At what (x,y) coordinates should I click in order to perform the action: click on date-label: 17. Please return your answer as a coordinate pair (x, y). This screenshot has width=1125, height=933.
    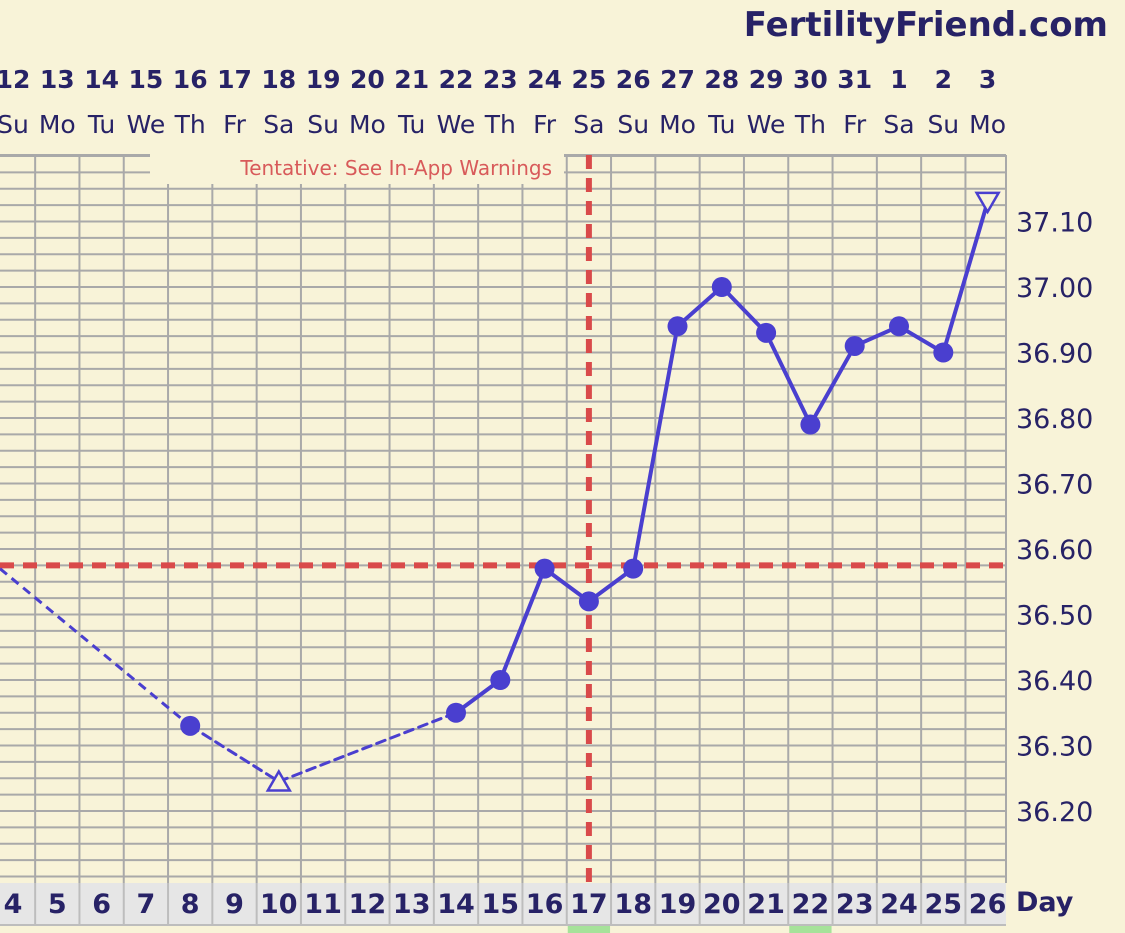
    Looking at the image, I should click on (234, 79).